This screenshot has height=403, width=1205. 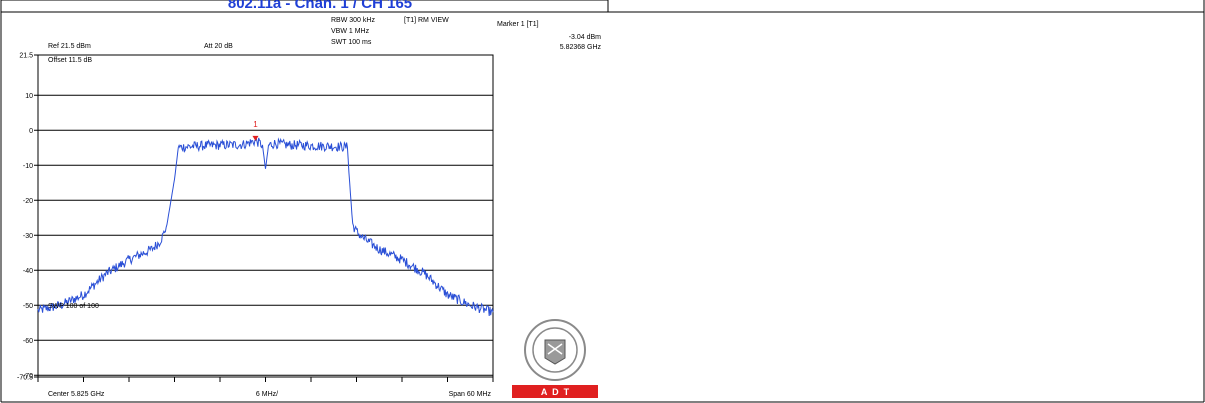 What do you see at coordinates (320, 6) in the screenshot?
I see `caption-text: 802.11a - Chan. 1 / CH 165` at bounding box center [320, 6].